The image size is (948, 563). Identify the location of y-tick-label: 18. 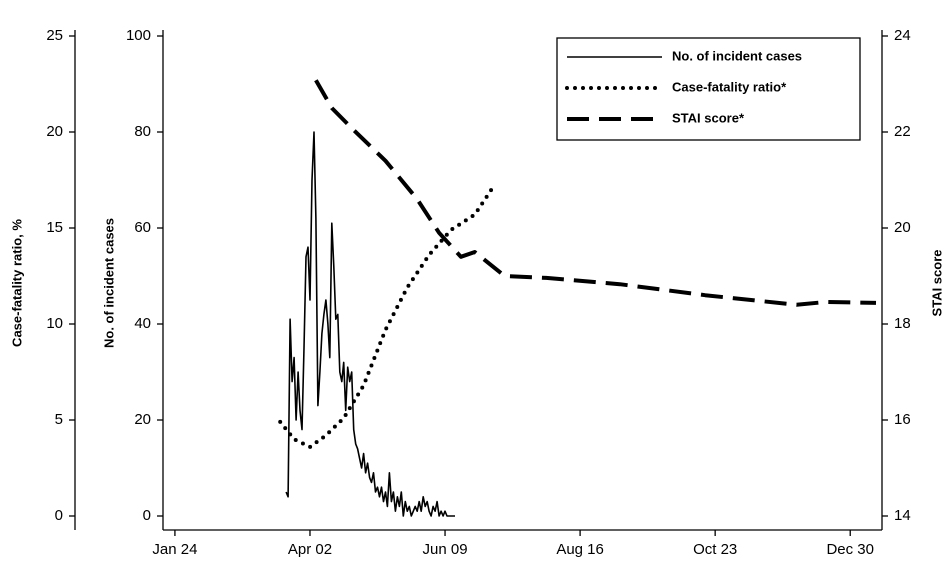
(902, 323).